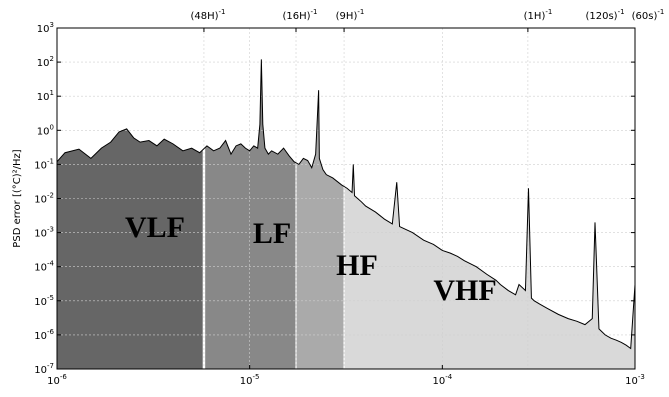 The height and width of the screenshot is (397, 669). Describe the element at coordinates (272, 233) in the screenshot. I see `band-label-lf: LF` at that location.